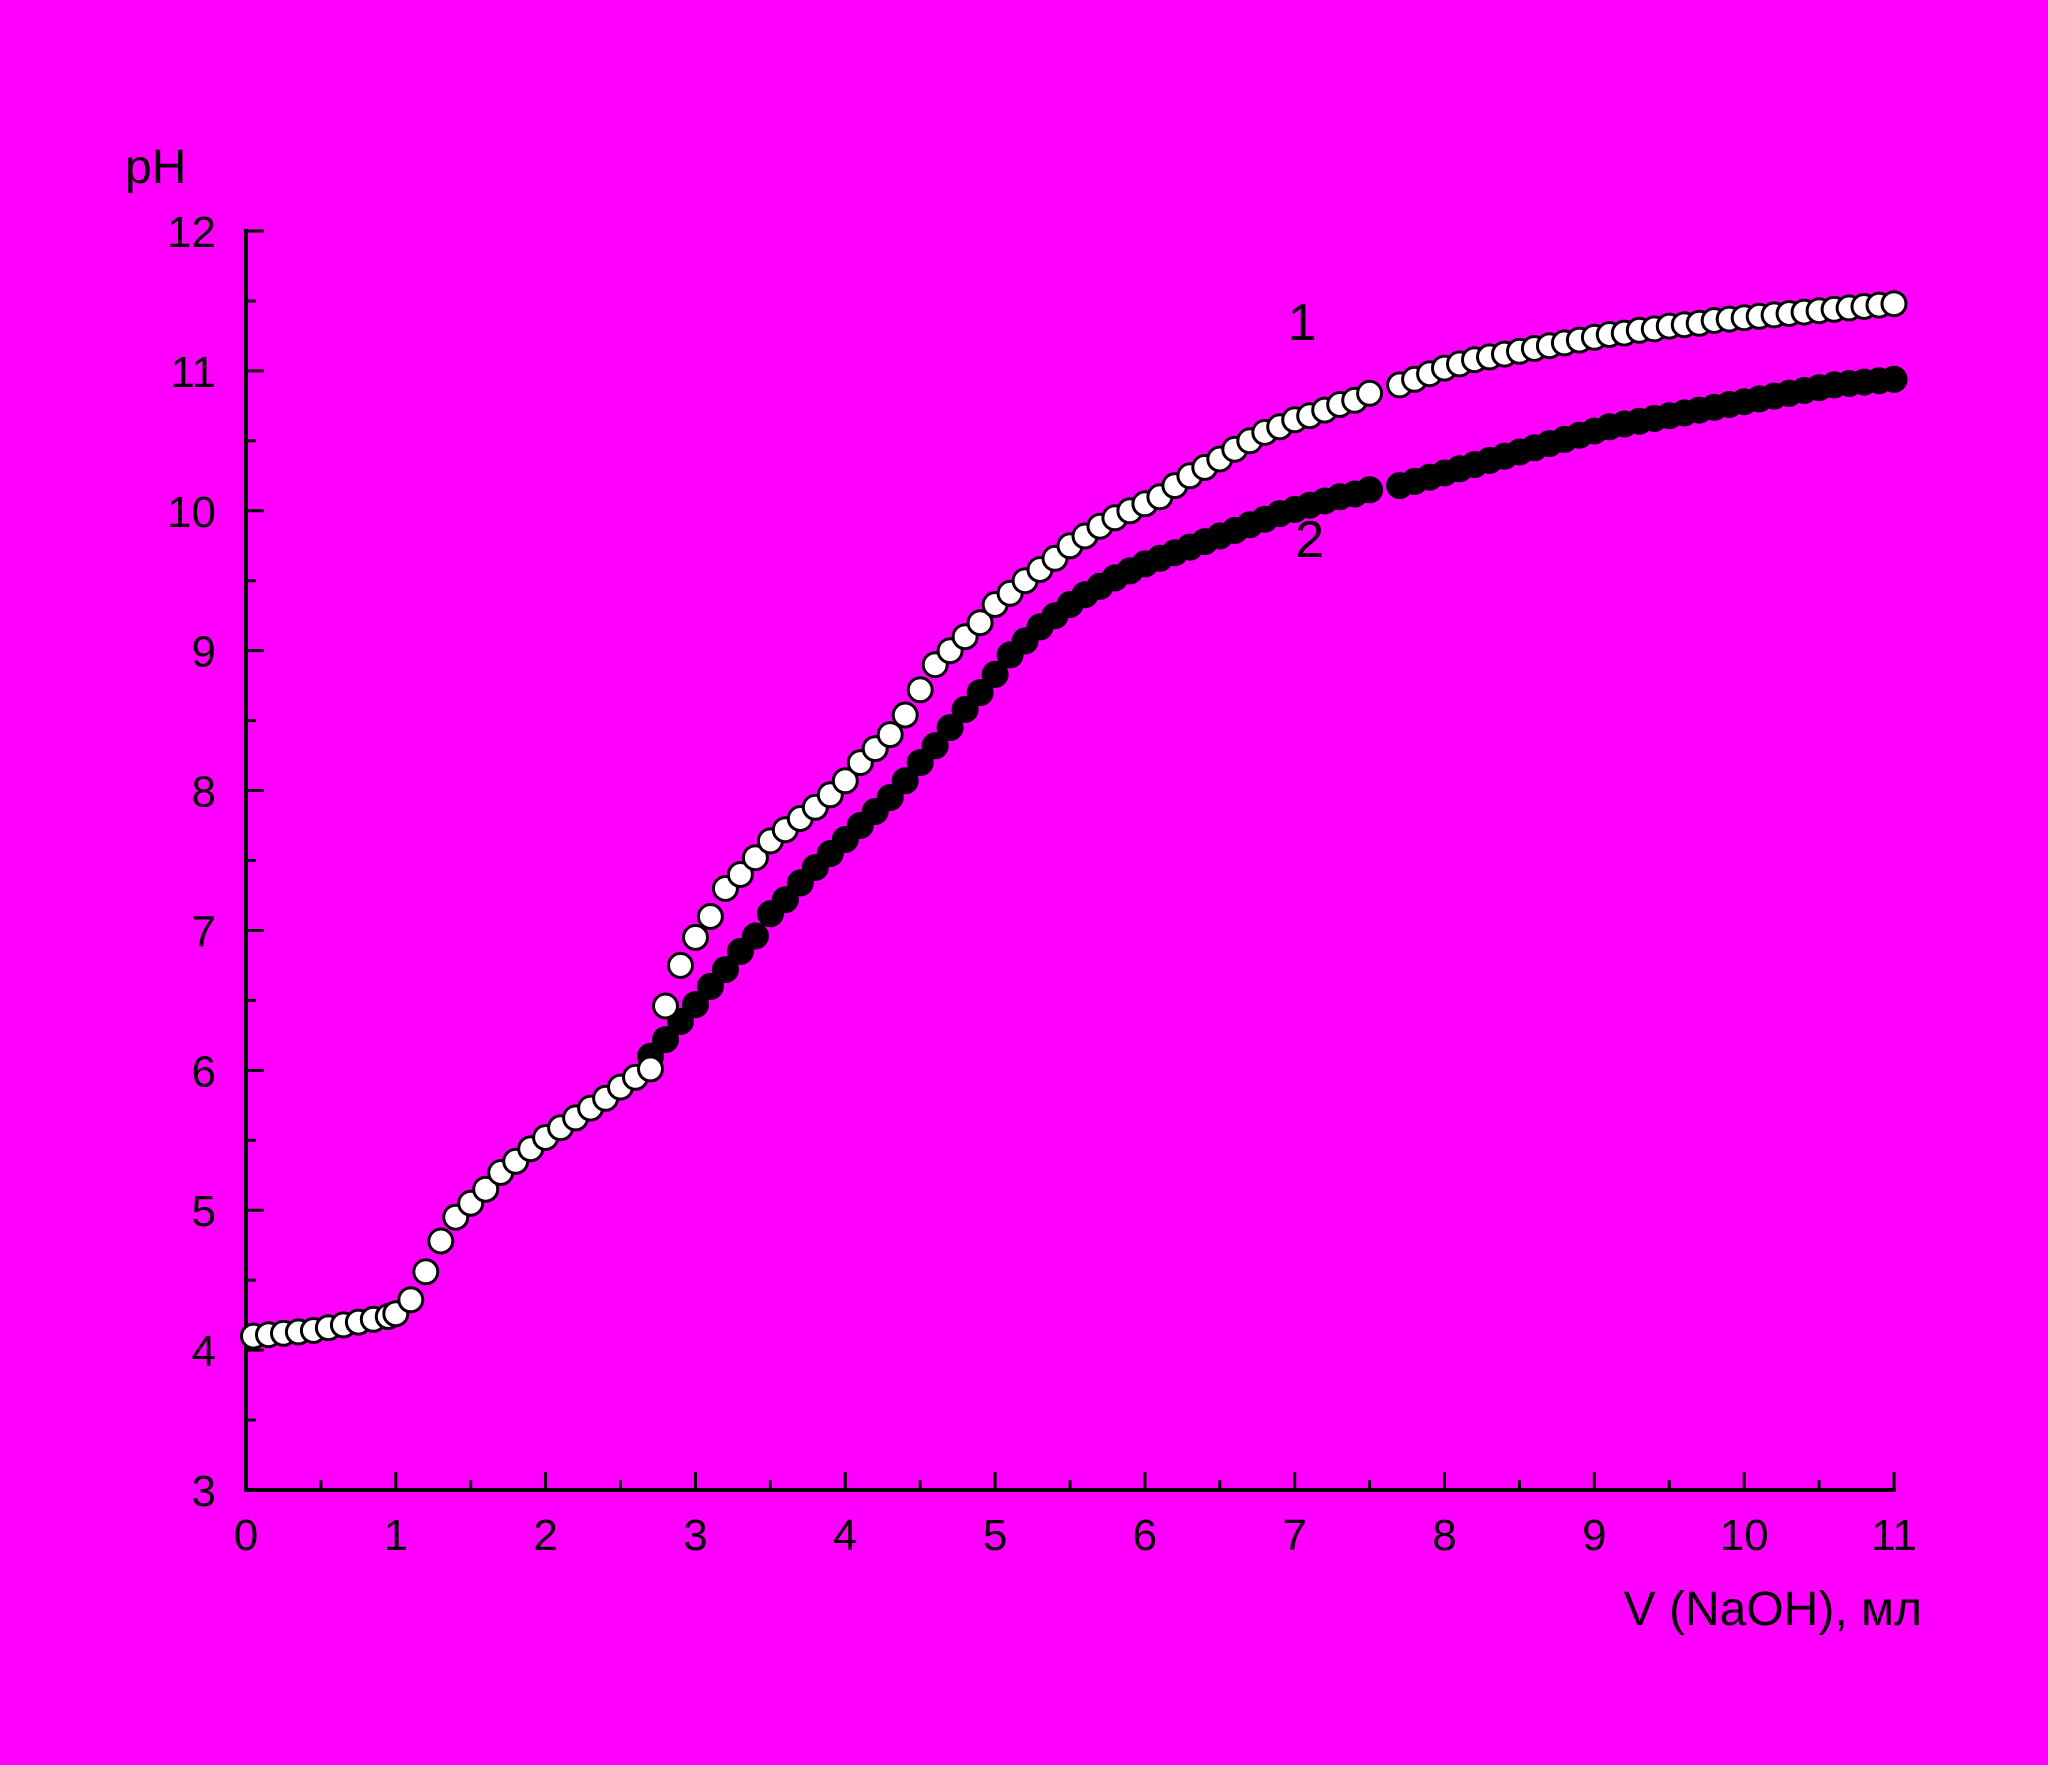 The height and width of the screenshot is (1765, 2048). I want to click on y-tick-label: 5, so click(204, 1211).